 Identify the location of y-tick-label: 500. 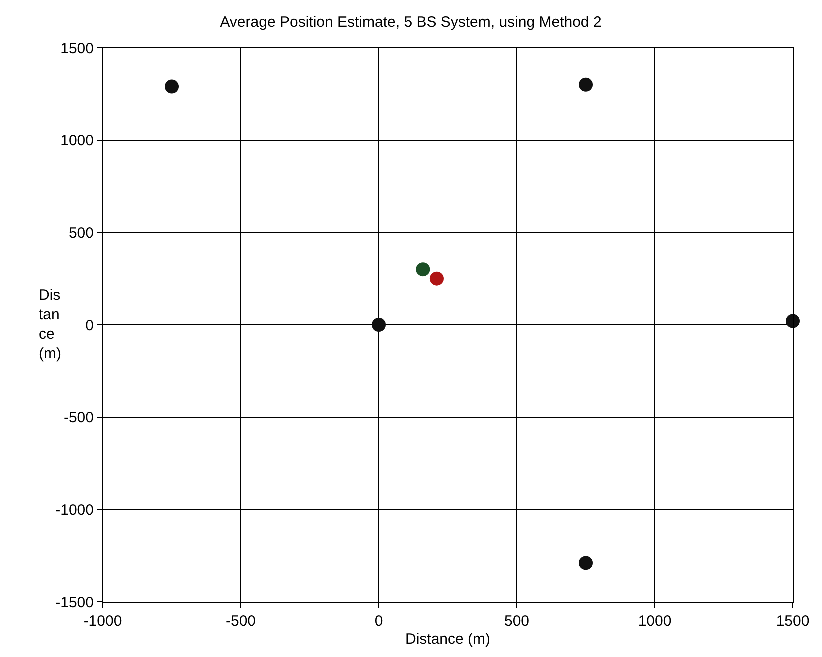
(81, 233).